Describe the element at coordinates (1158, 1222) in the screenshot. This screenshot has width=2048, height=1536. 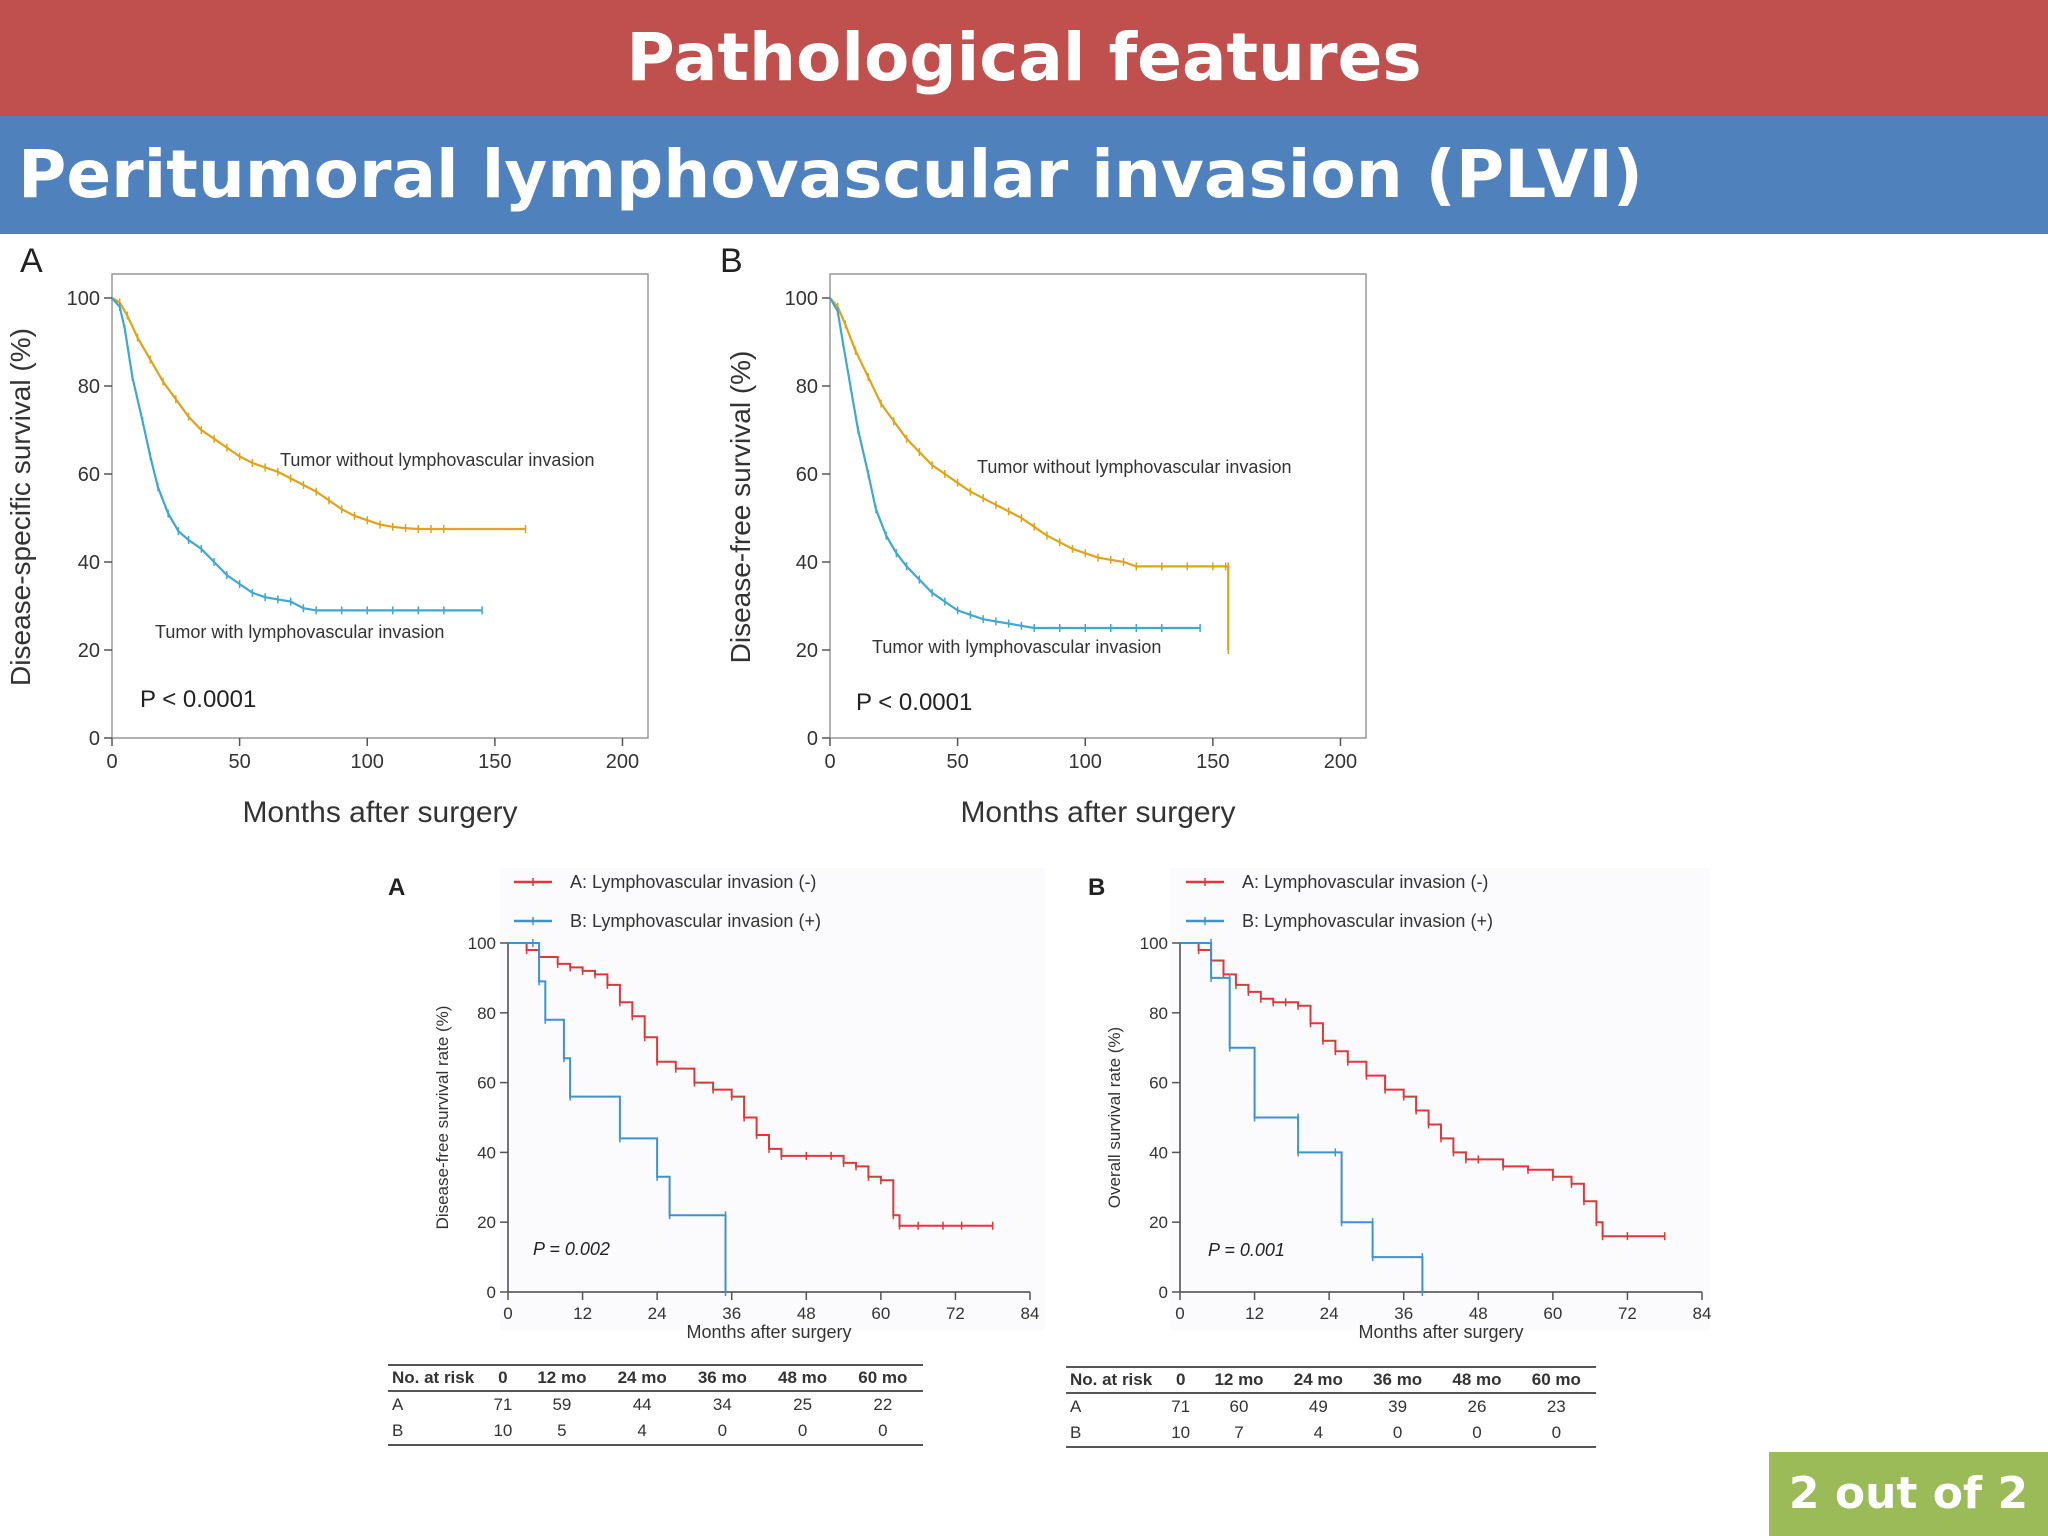
I see `chart-3-ytick-label: 20` at that location.